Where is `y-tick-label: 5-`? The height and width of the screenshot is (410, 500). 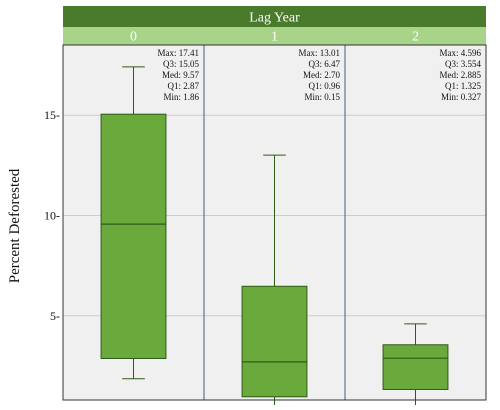
y-tick-label: 5- is located at coordinates (55, 316).